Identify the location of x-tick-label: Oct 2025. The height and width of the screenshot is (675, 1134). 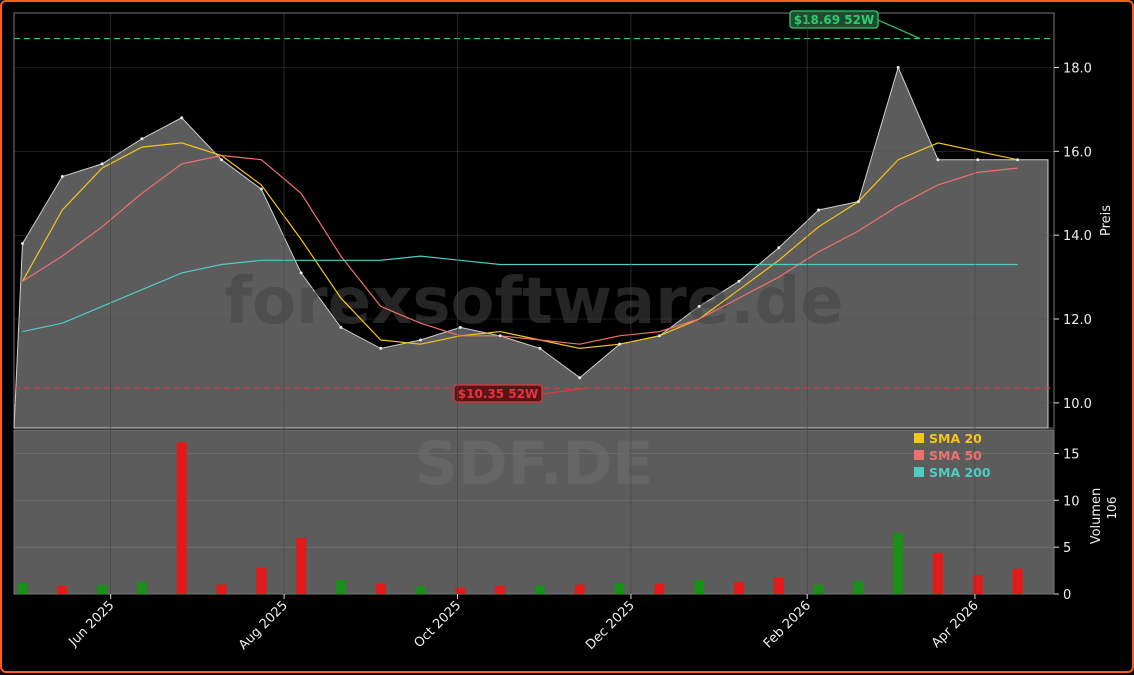
(438, 624).